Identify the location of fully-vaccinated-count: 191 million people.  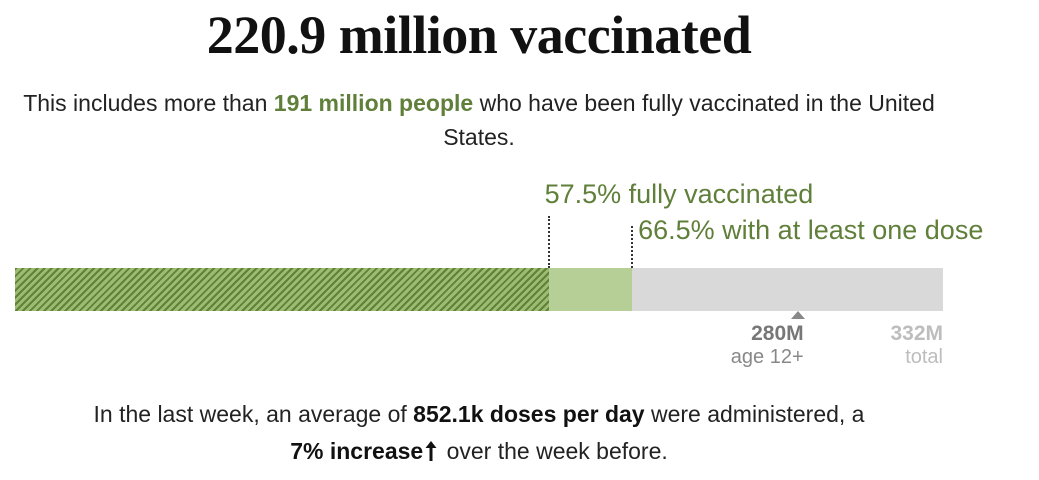
(373, 103).